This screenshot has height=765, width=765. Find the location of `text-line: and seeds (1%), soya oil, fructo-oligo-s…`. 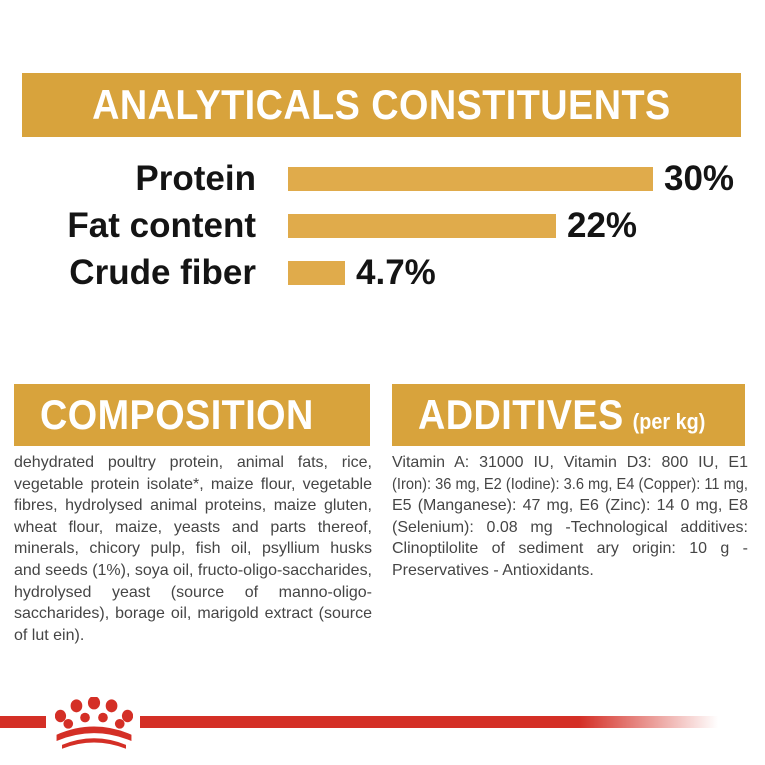

text-line: and seeds (1%), soya oil, fructo-oligo-s… is located at coordinates (193, 570).